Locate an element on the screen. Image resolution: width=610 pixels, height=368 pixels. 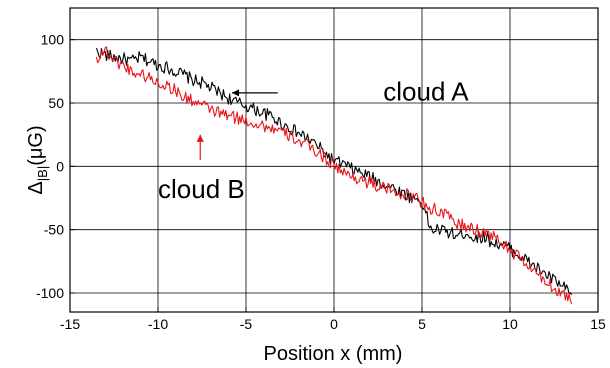
y-axis-label: Δ|B|(μG) is located at coordinates (37, 159).